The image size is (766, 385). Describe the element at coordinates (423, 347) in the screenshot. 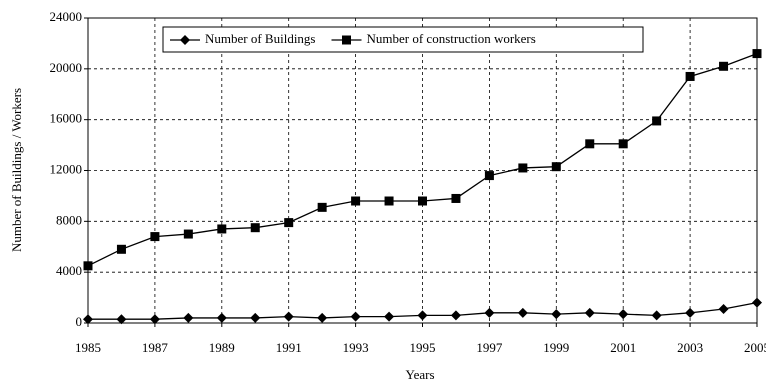

I see `x-tick-label: 1995` at that location.